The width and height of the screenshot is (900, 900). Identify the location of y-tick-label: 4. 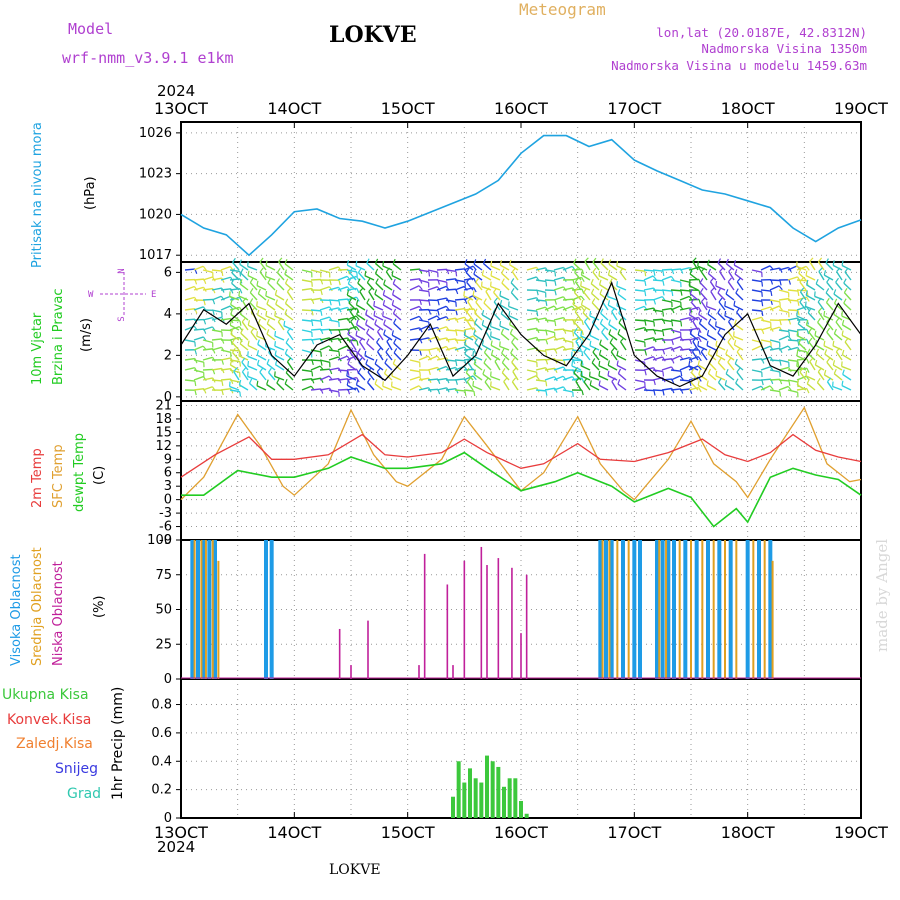
(168, 314).